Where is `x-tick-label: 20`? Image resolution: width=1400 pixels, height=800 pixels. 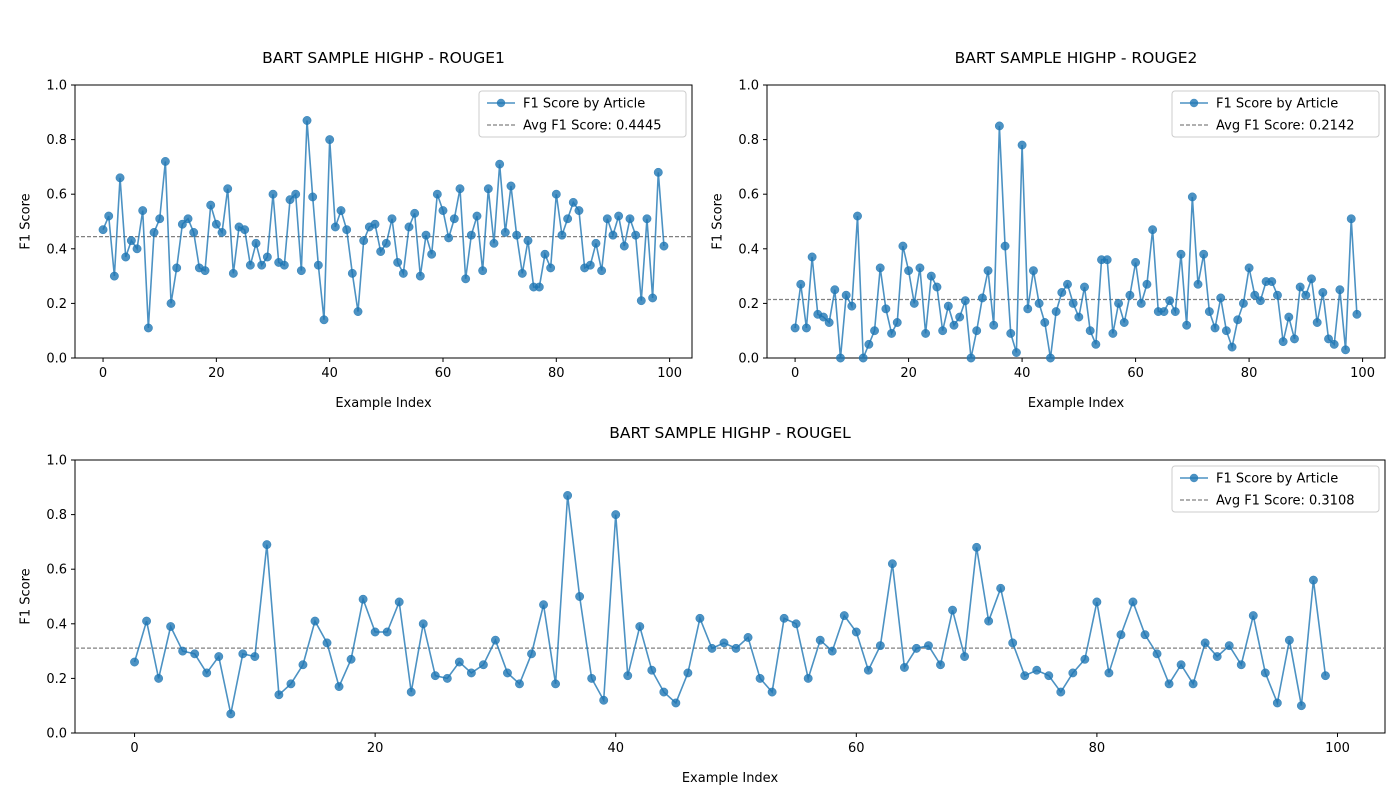
x-tick-label: 20 is located at coordinates (908, 373).